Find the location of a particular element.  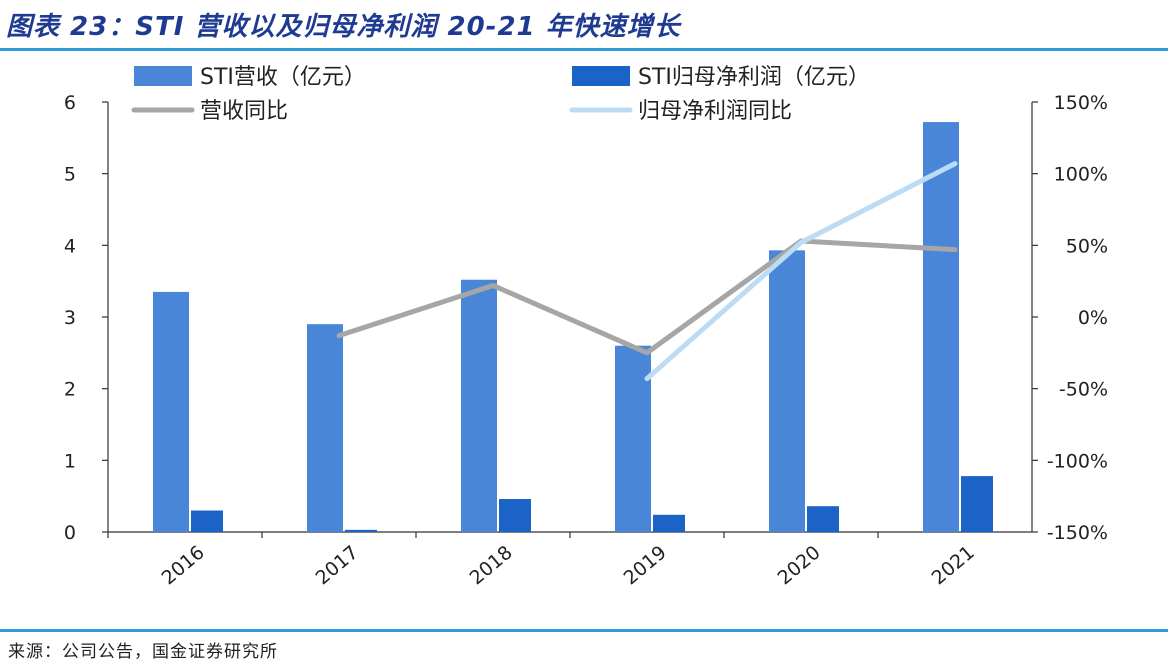

x-tick-label: 2017 is located at coordinates (337, 565).